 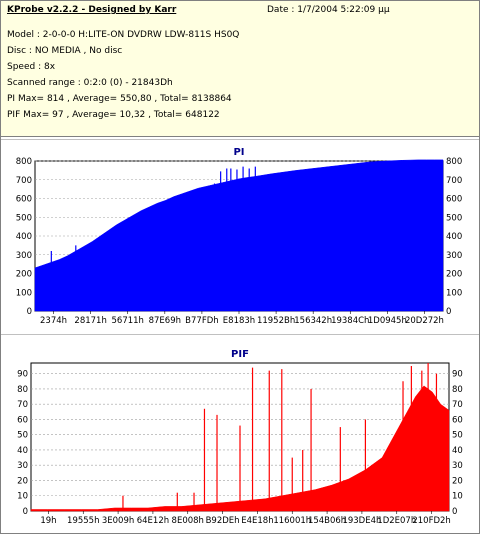 What do you see at coordinates (31, 67) in the screenshot?
I see `scan-speed: Speed : 8x` at bounding box center [31, 67].